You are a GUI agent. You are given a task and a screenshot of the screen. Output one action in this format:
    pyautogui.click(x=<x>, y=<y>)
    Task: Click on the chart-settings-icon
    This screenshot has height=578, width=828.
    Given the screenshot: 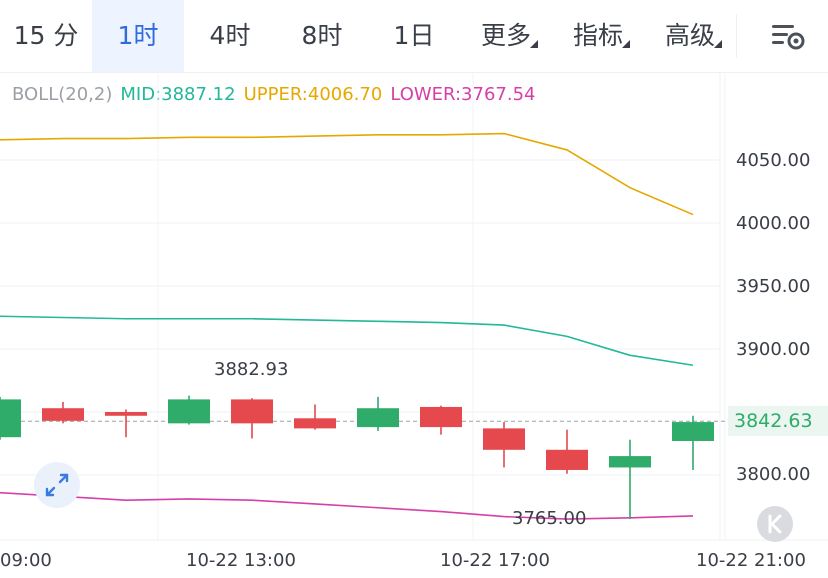 What is the action you would take?
    pyautogui.click(x=788, y=36)
    